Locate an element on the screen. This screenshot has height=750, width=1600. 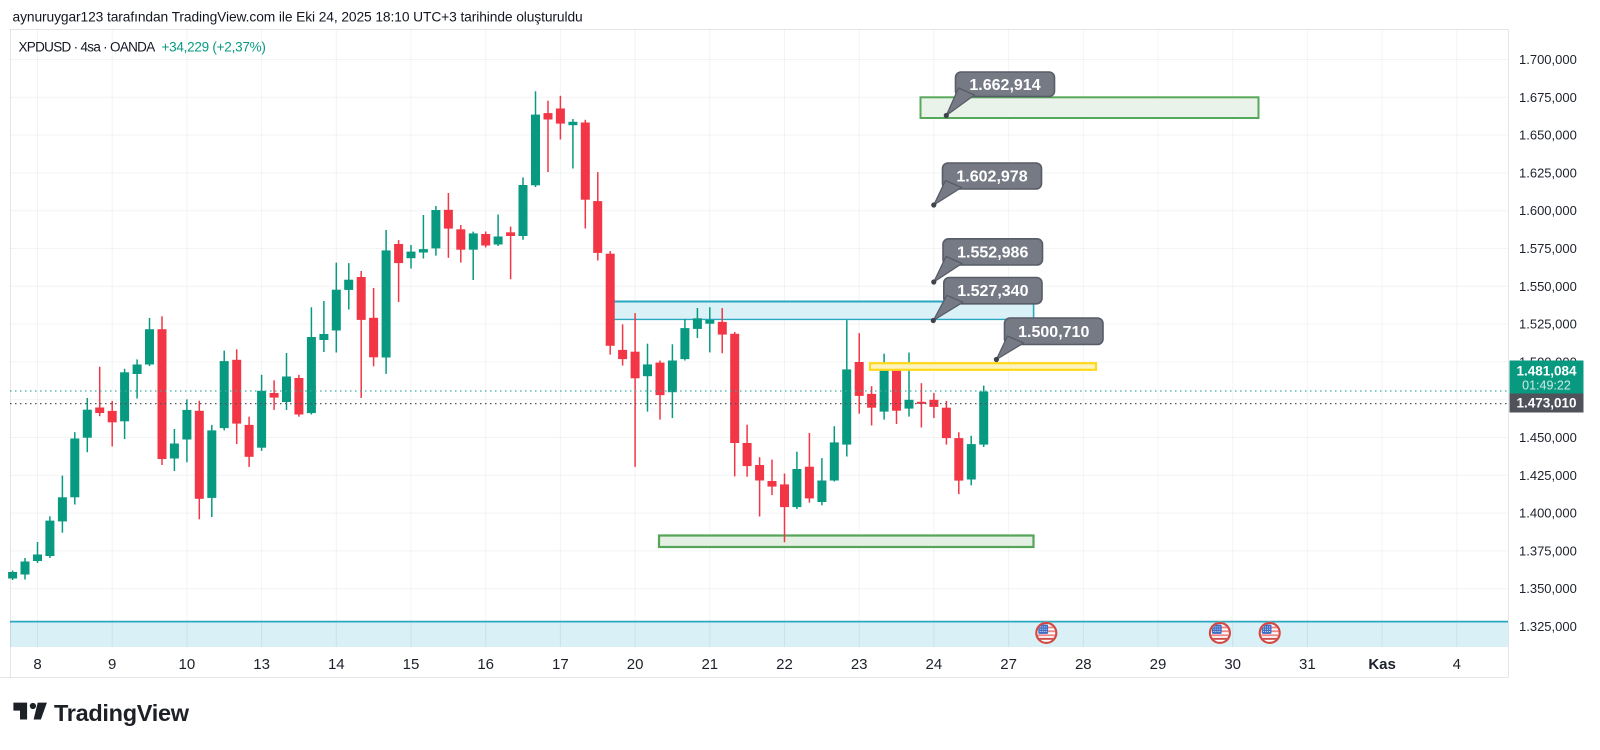
svg-text: 1.575,000 is located at coordinates (1548, 248).